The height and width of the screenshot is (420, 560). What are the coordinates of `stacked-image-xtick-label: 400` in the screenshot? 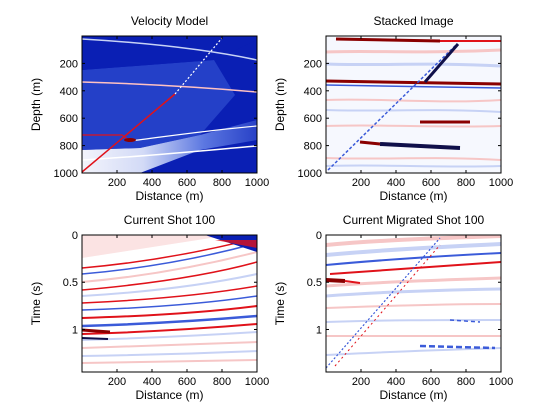 It's located at (396, 183).